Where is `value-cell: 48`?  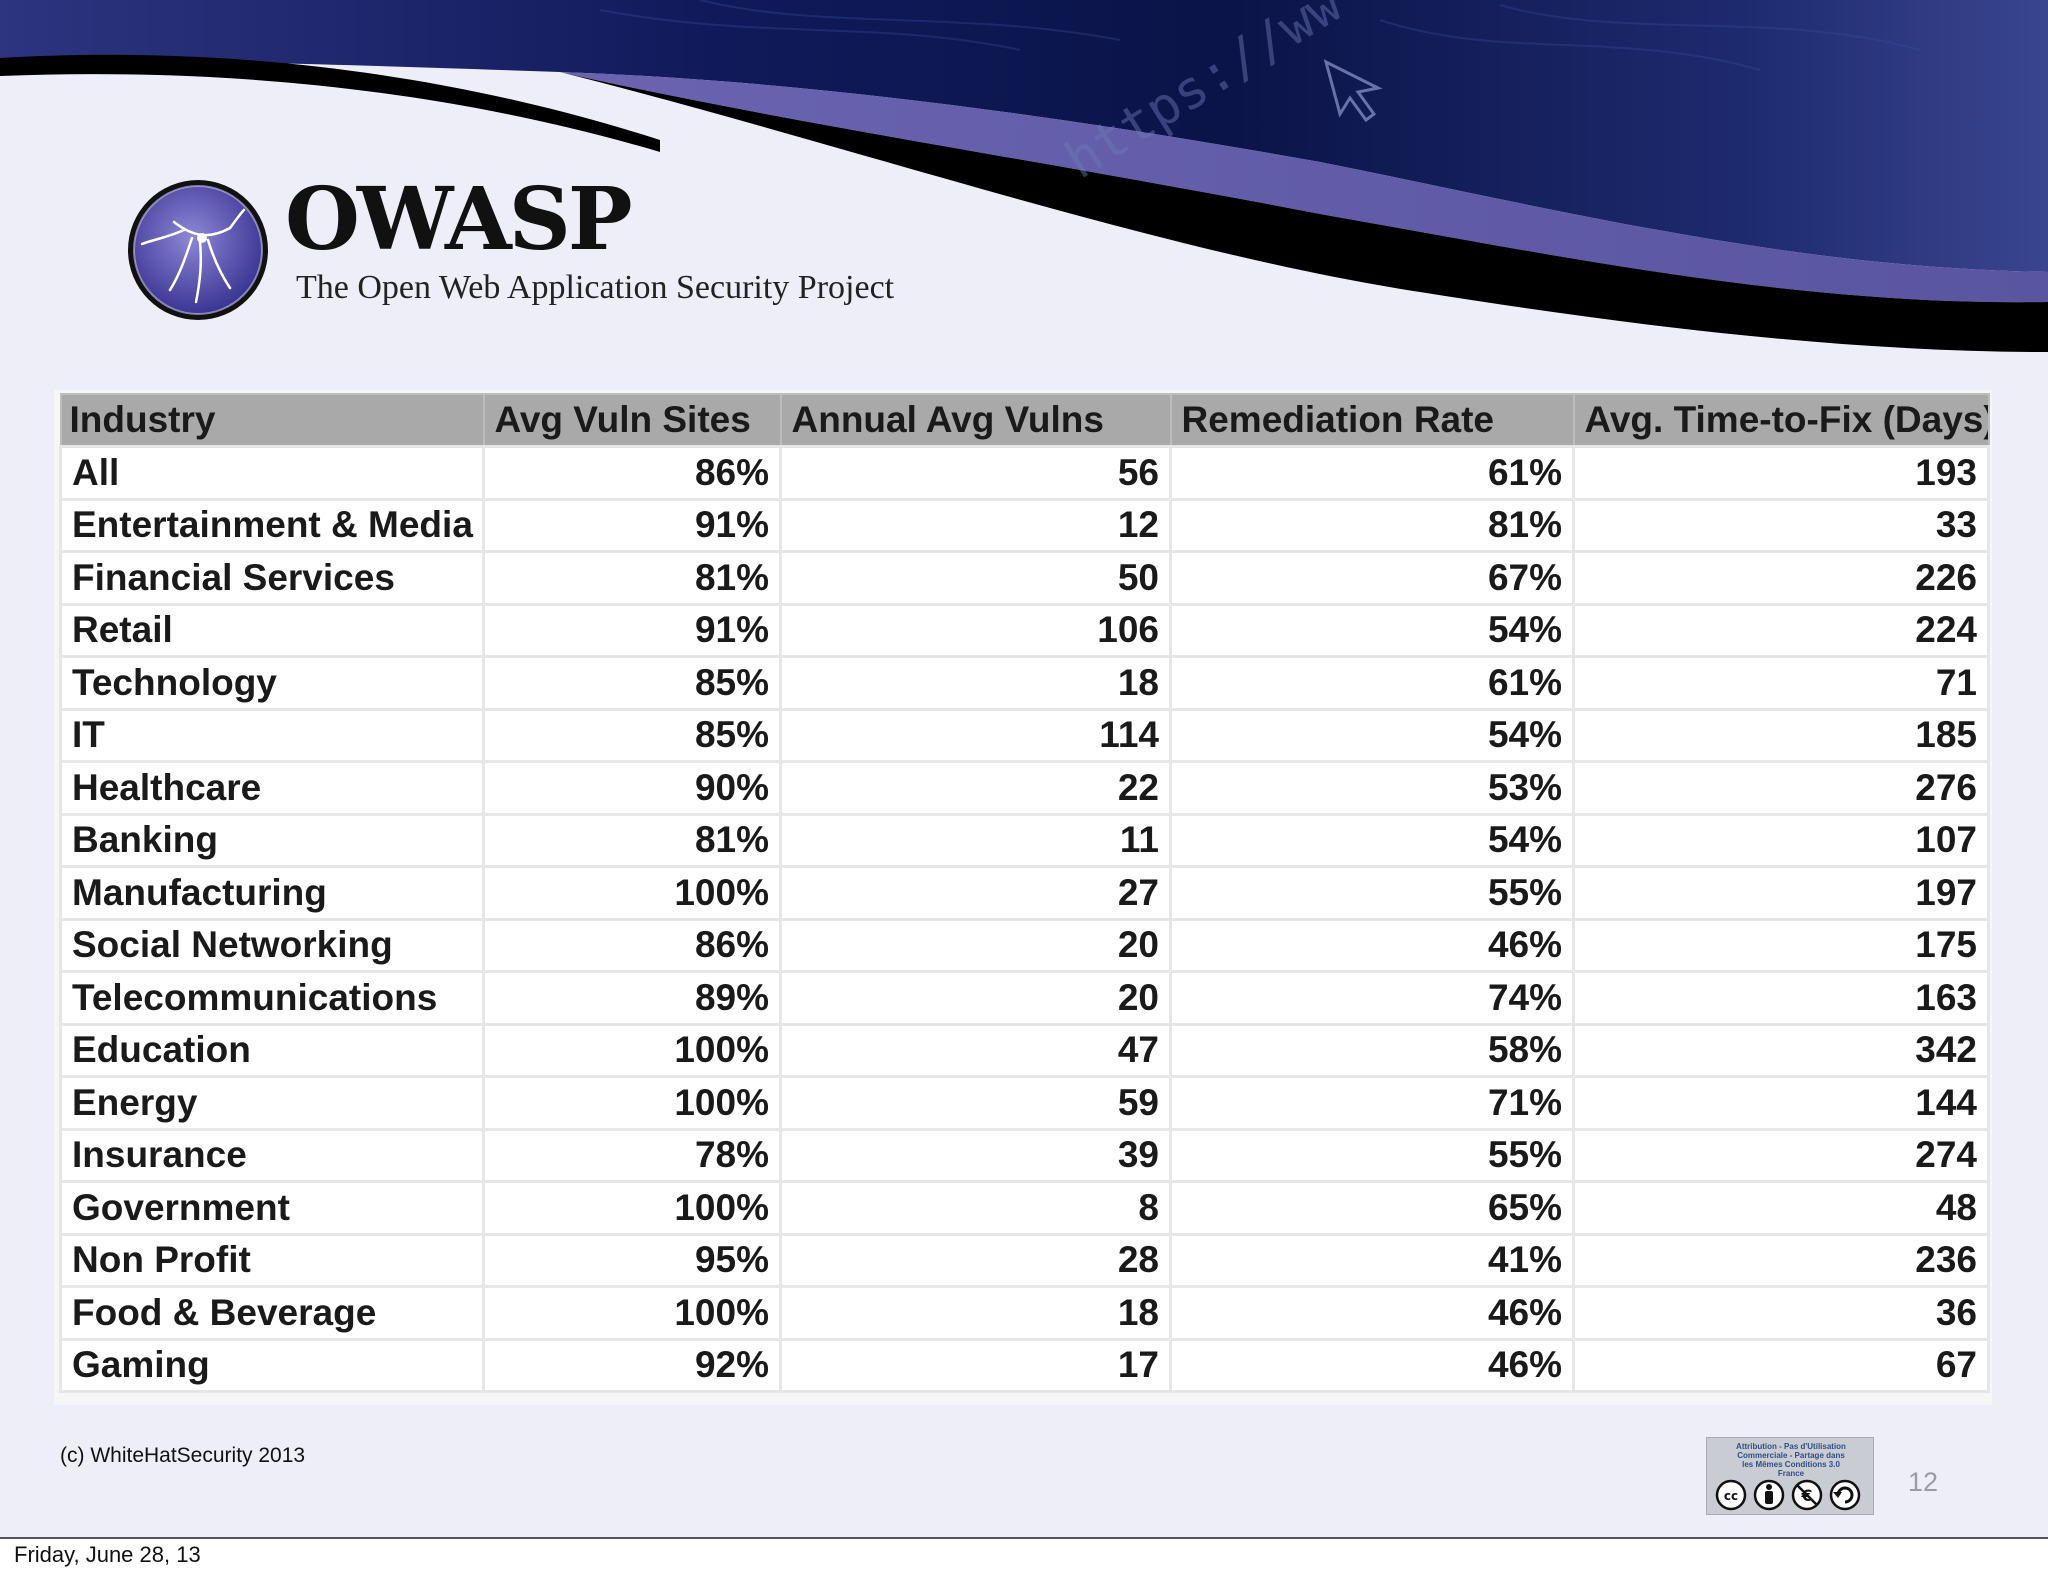 value-cell: 48 is located at coordinates (1781, 1208).